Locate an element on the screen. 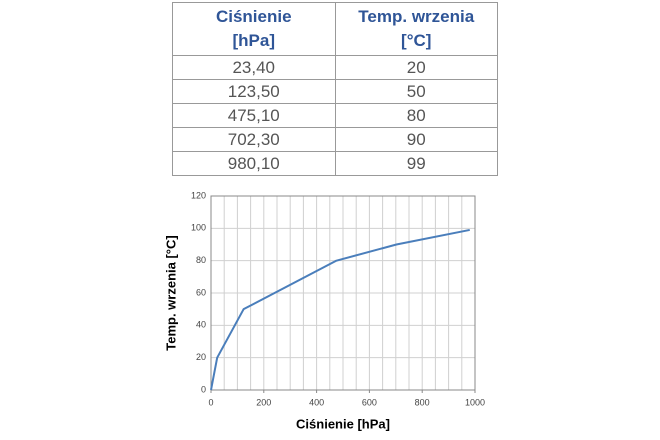  table-row: 23,40 20 is located at coordinates (335, 67).